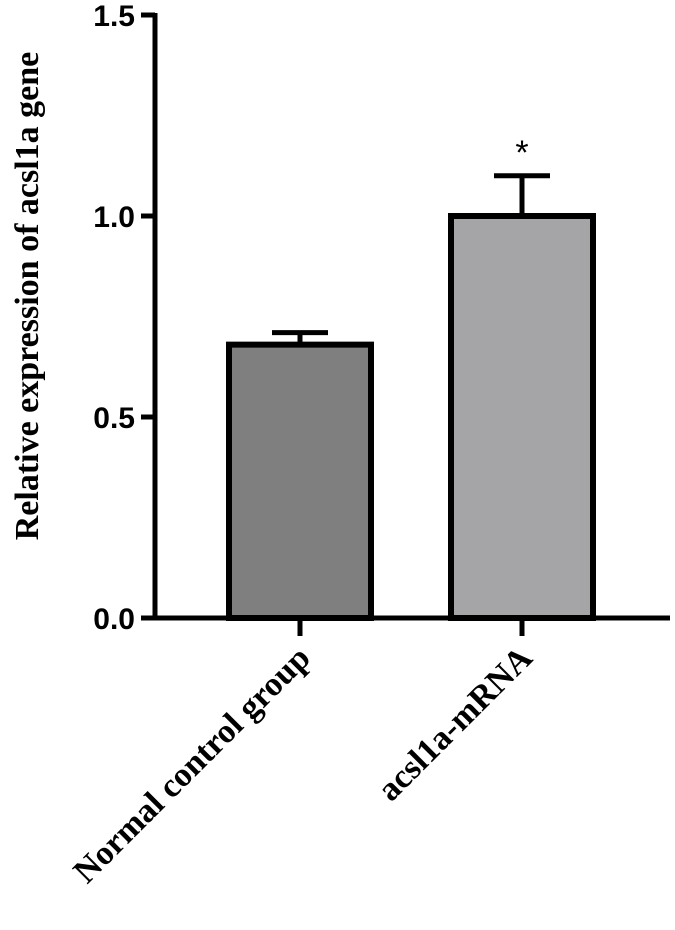 The height and width of the screenshot is (930, 675). I want to click on y-tick-label: 1.0, so click(114, 217).